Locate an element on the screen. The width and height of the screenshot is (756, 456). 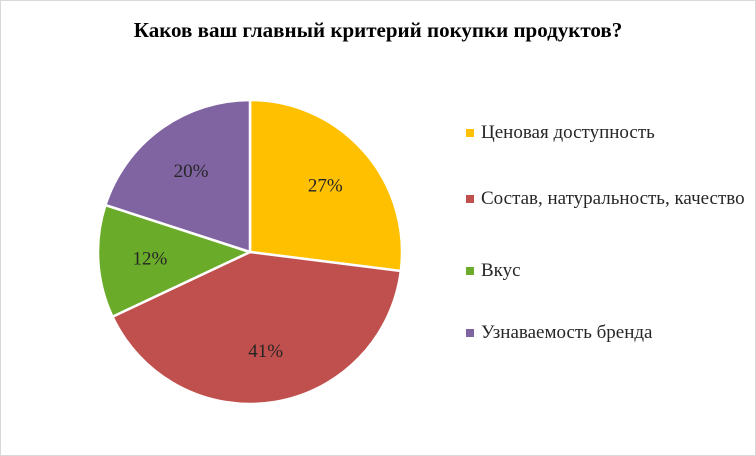
legend-label-brand: Узнаваемость бренда is located at coordinates (567, 332).